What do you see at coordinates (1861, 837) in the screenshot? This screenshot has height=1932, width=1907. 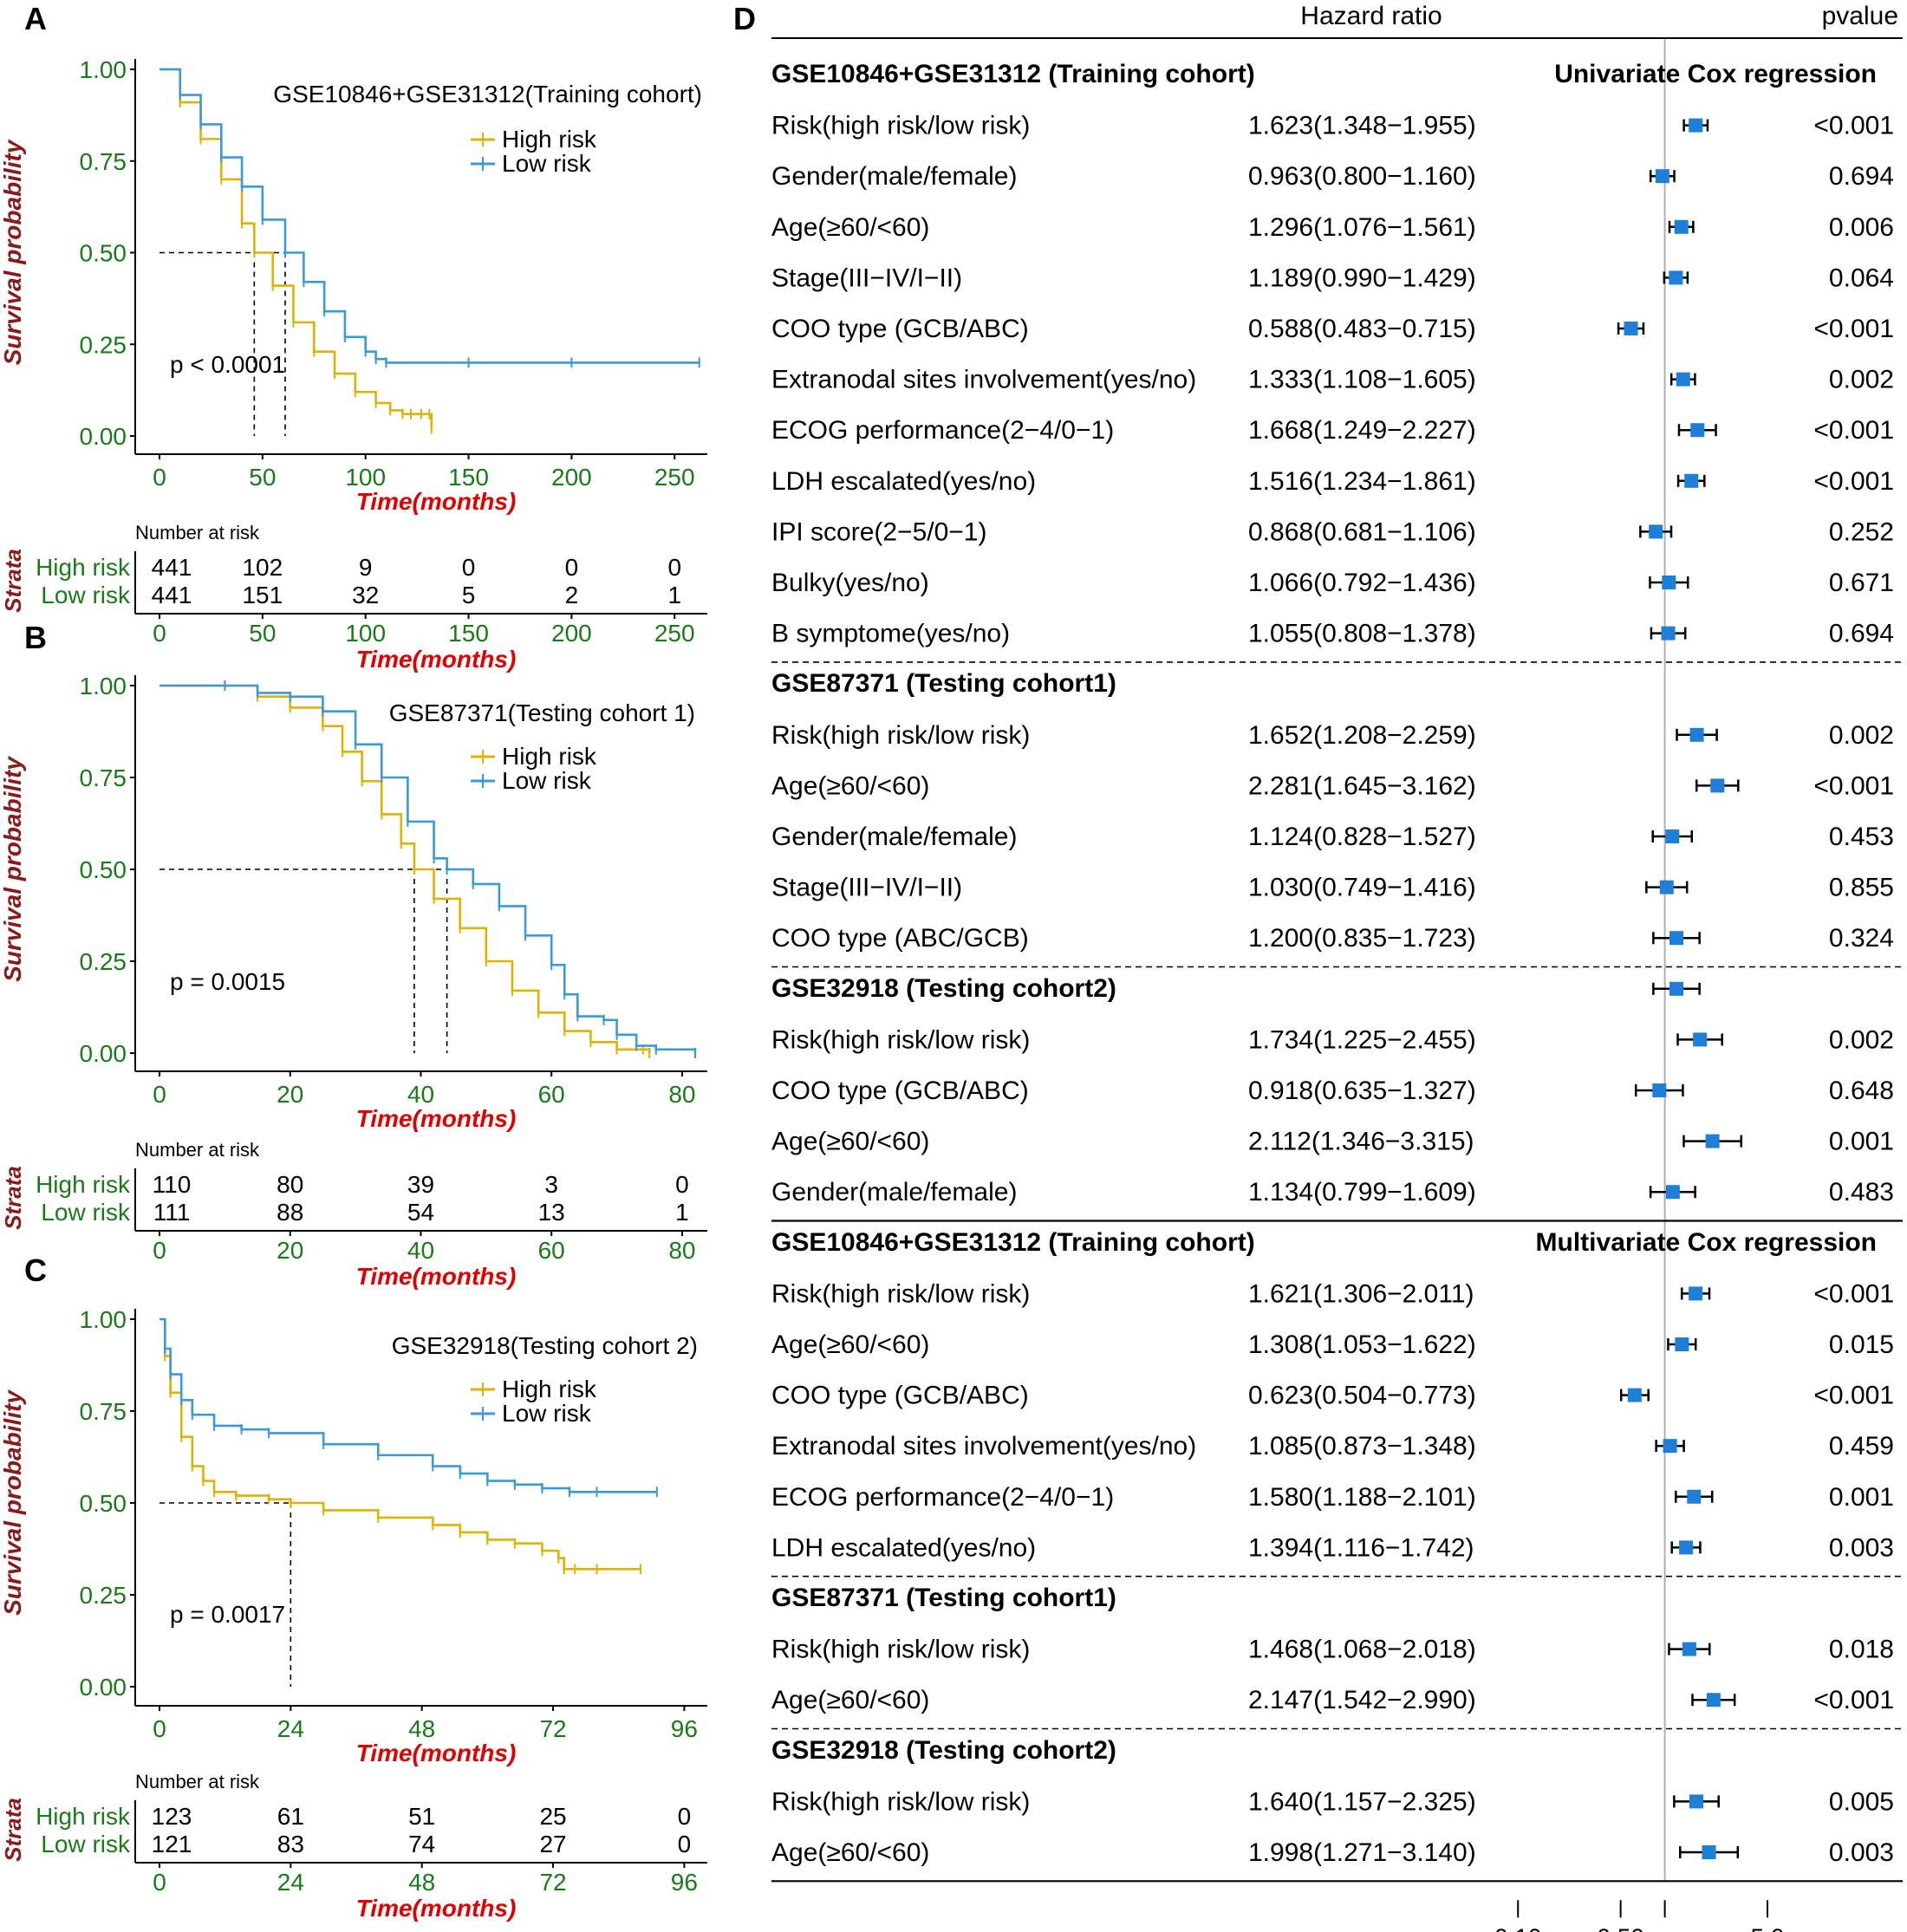 I see `p-value: 0.453` at bounding box center [1861, 837].